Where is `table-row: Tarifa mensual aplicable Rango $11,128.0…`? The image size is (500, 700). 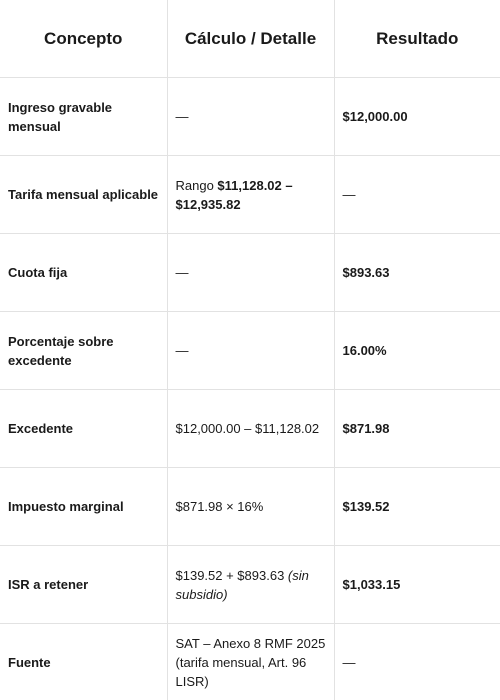
table-row: Tarifa mensual aplicable Rango $11,128.0… is located at coordinates (250, 194).